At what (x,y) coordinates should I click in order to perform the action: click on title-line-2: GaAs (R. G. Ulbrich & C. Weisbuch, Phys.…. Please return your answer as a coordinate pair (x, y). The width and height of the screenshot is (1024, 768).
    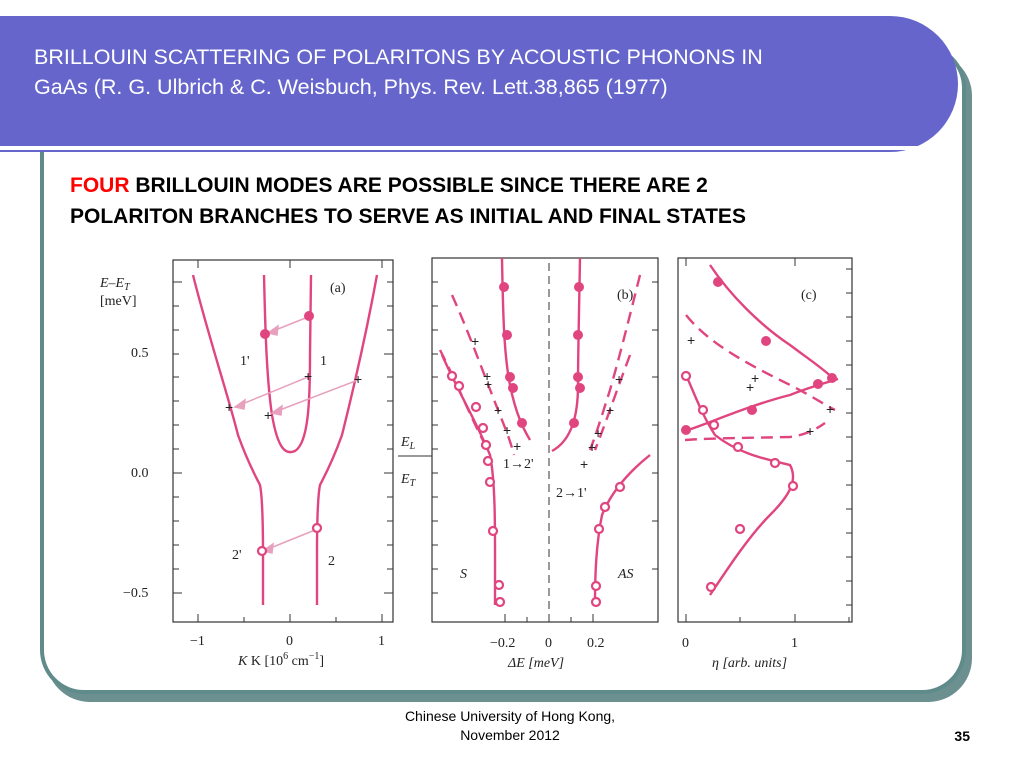
    Looking at the image, I should click on (351, 87).